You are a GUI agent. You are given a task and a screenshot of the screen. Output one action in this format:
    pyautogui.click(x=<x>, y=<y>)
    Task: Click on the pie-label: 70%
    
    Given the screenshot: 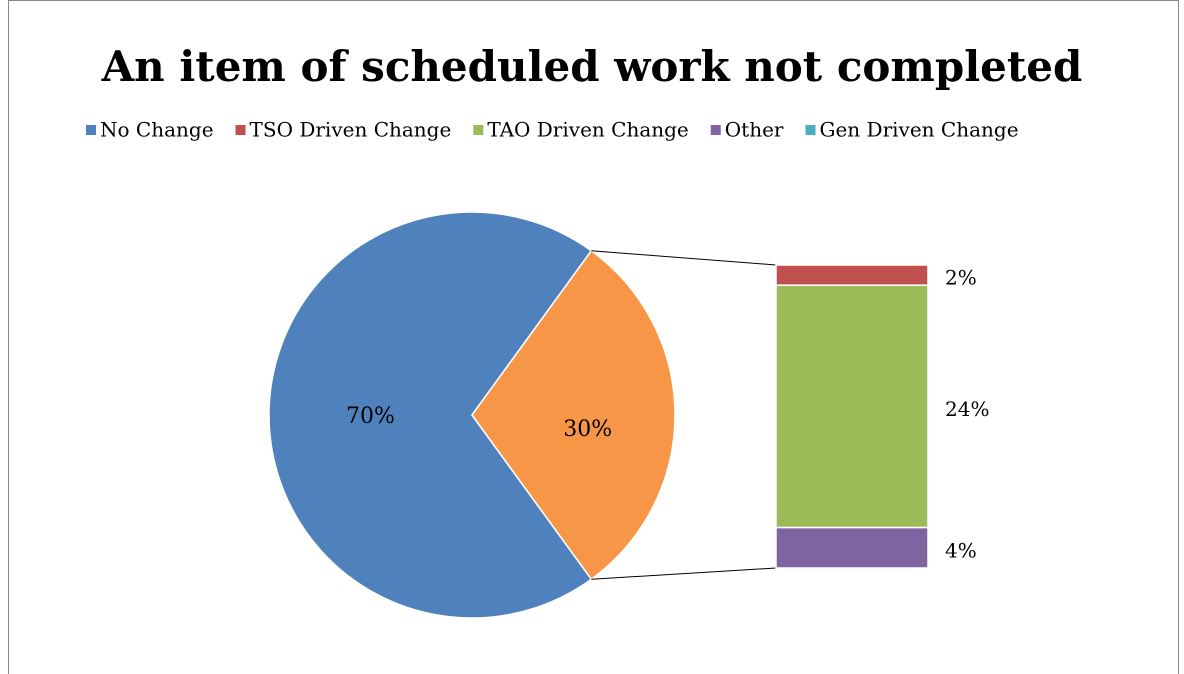 What is the action you would take?
    pyautogui.click(x=370, y=416)
    